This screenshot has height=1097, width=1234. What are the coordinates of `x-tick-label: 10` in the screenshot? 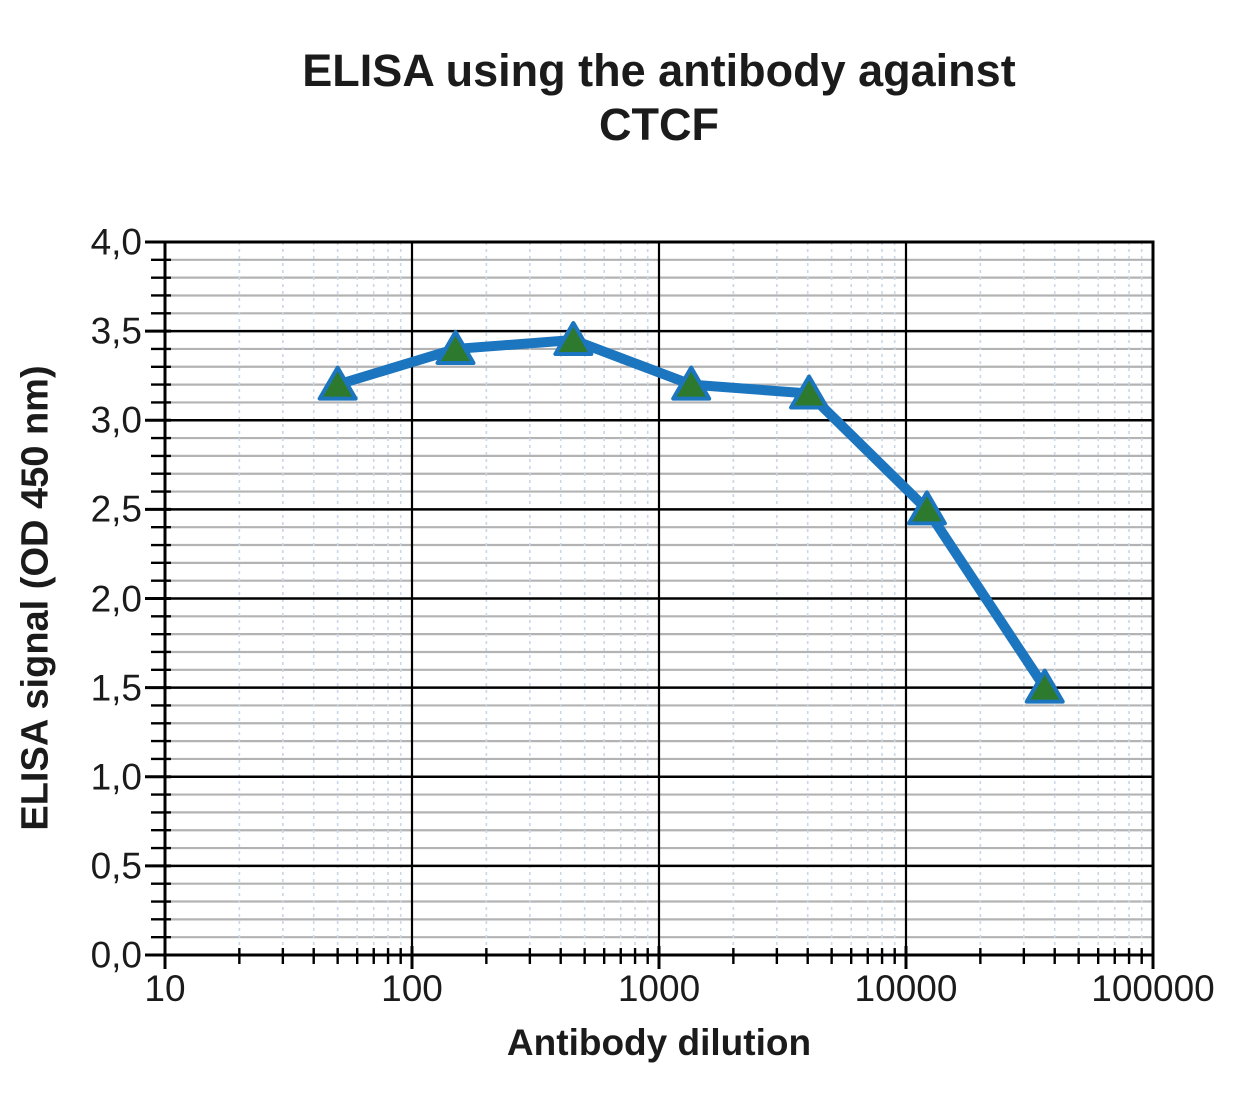 It's located at (165, 988).